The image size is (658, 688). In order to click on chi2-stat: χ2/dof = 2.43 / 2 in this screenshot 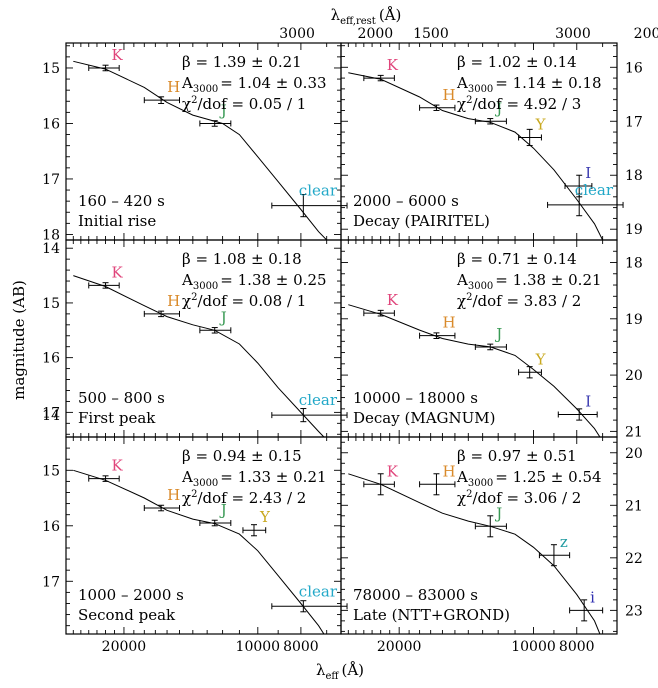, I will do `click(244, 498)`.